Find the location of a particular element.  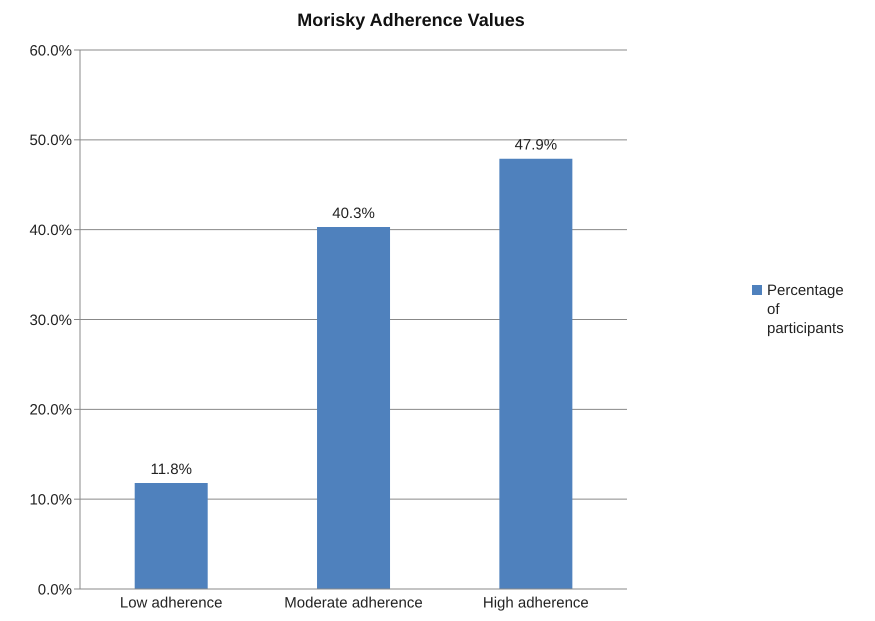

legend-label: Percentage of participants is located at coordinates (806, 309).